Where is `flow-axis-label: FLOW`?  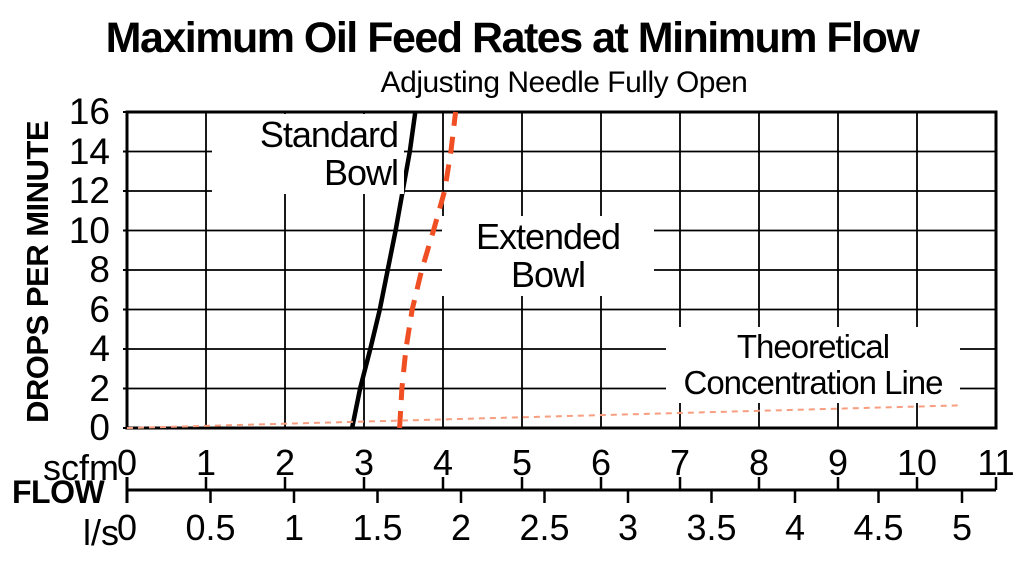
flow-axis-label: FLOW is located at coordinates (58, 492).